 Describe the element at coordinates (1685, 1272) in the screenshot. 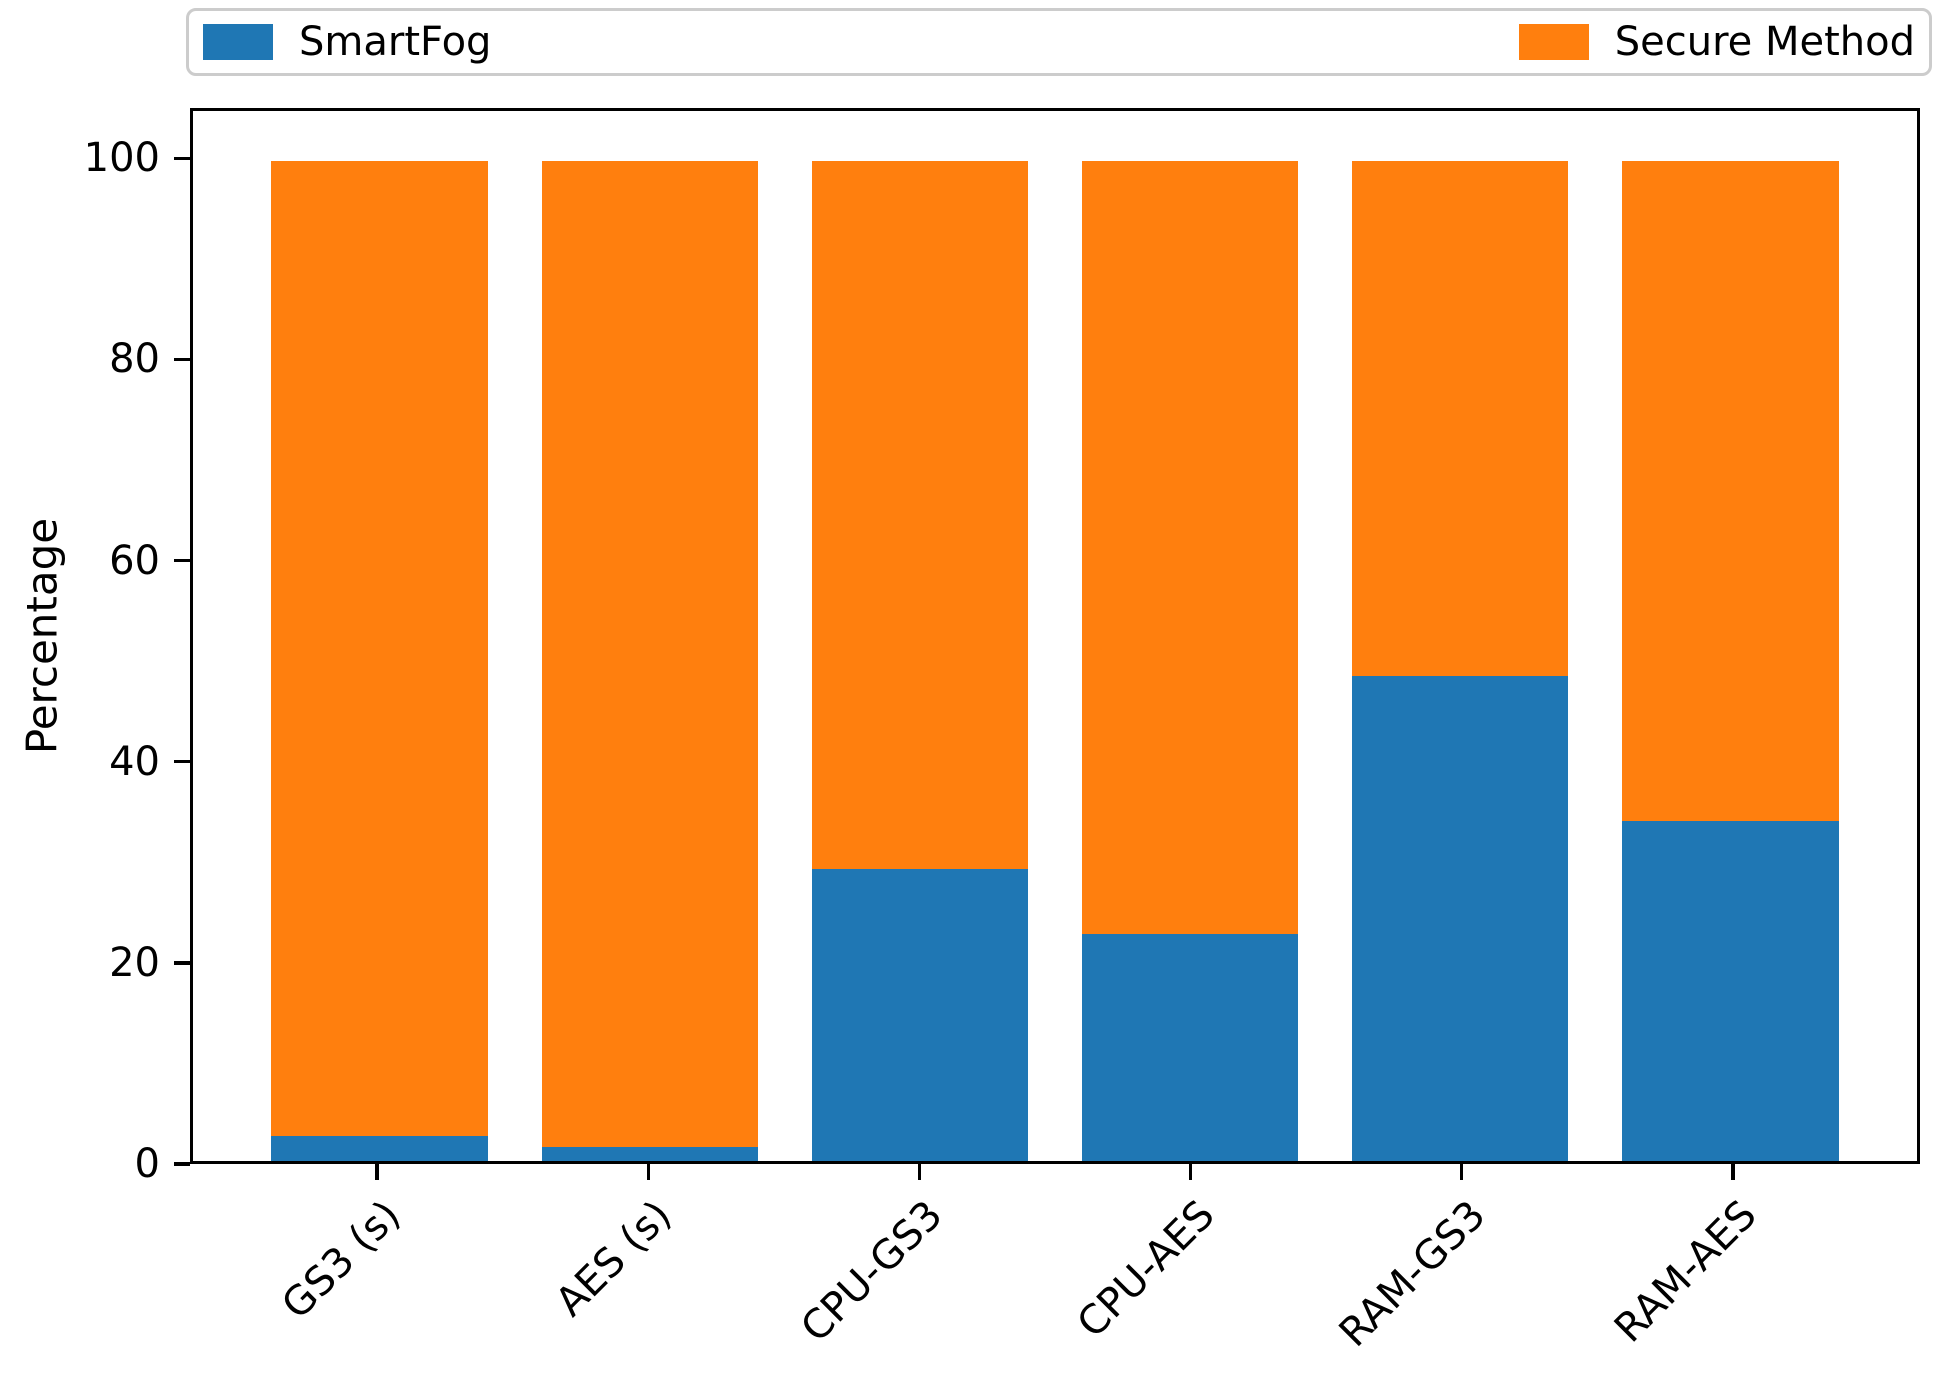

I see `x-tick-label: RAM-AES` at that location.